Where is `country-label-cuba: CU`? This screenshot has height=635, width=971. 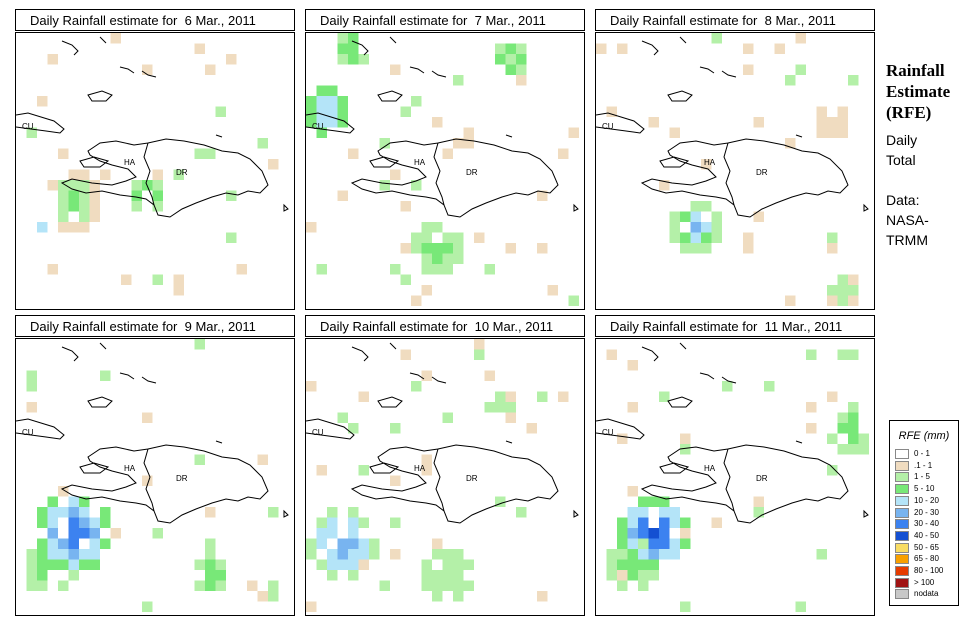 country-label-cuba: CU is located at coordinates (318, 126).